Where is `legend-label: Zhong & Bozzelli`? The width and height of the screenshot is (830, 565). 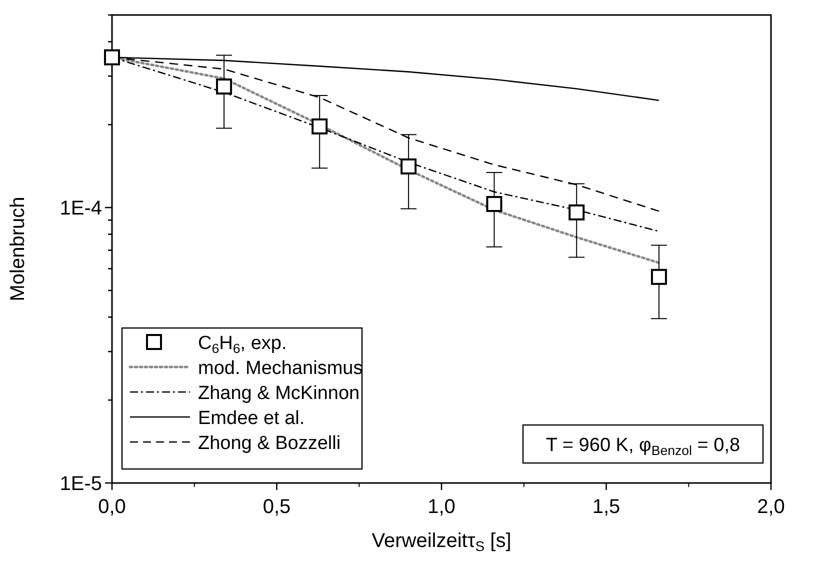
legend-label: Zhong & Bozzelli is located at coordinates (269, 443).